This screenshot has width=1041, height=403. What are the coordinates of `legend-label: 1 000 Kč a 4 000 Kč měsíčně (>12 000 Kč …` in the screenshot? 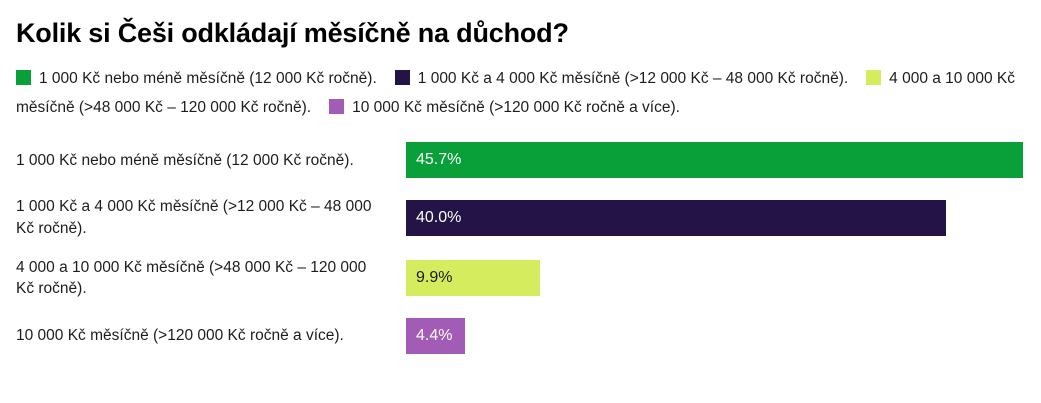 It's located at (633, 78).